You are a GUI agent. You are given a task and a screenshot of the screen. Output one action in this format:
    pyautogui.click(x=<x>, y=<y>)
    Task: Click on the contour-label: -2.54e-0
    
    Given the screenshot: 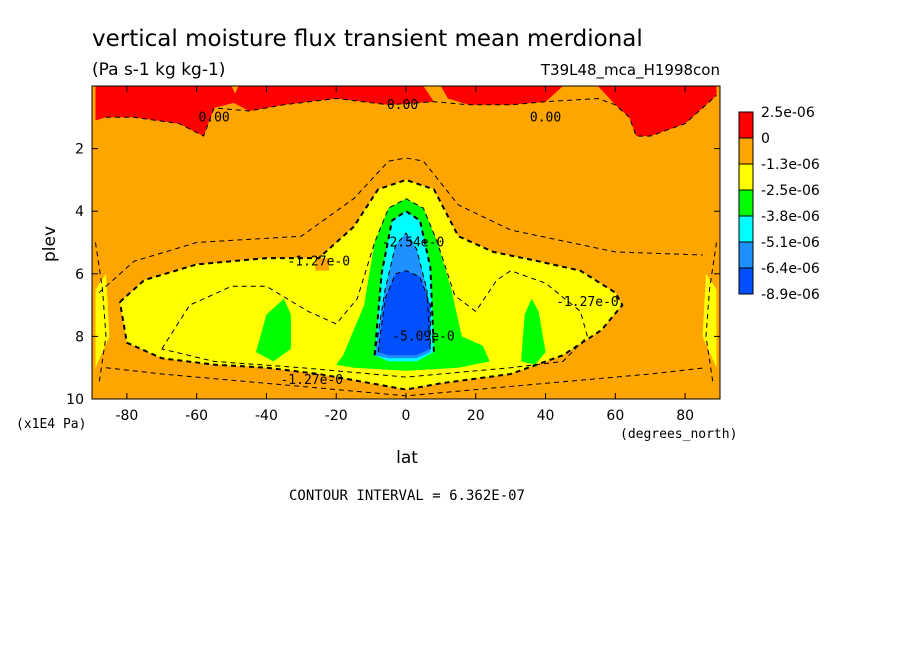 What is the action you would take?
    pyautogui.click(x=413, y=243)
    